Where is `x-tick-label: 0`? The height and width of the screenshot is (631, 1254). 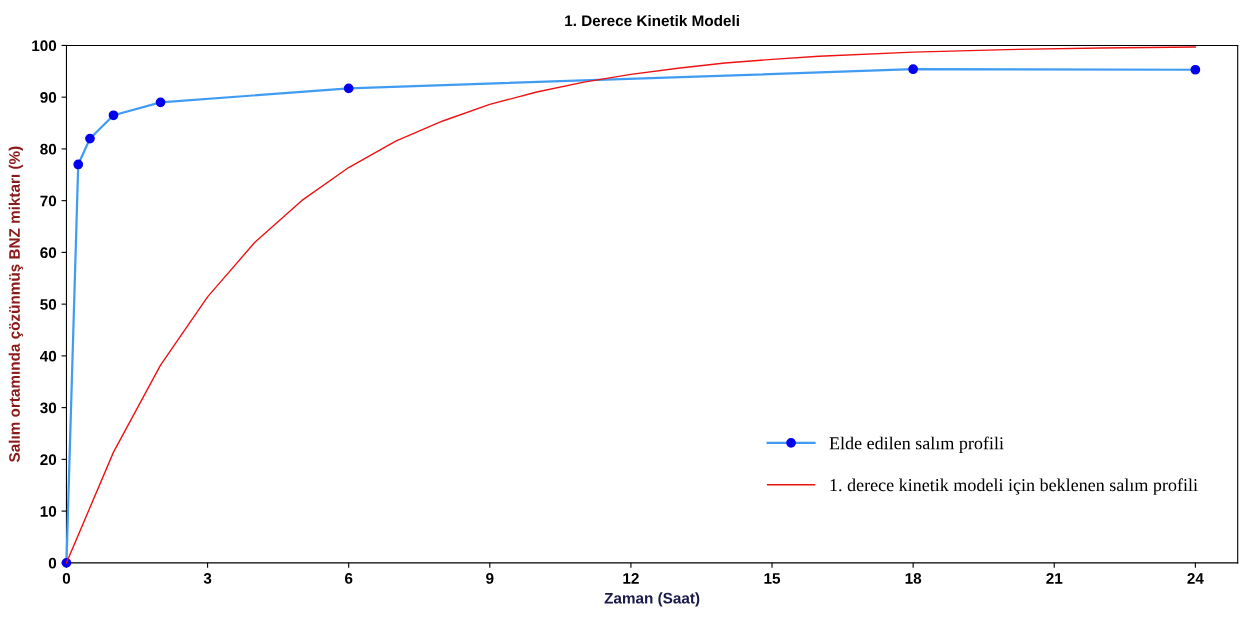 x-tick-label: 0 is located at coordinates (66, 578).